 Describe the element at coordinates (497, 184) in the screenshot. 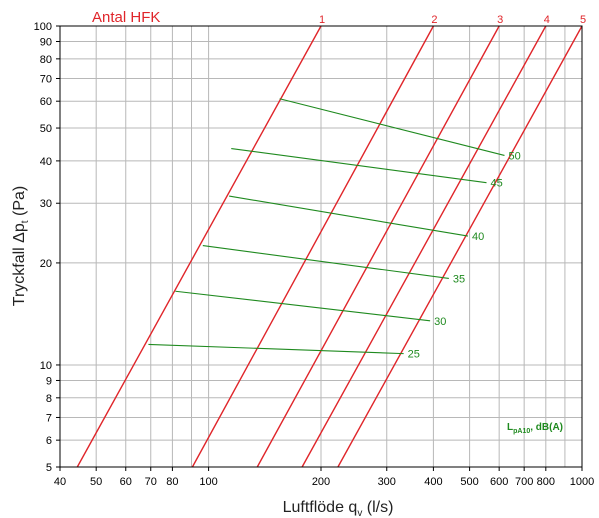

I see `sound-line-label: 45` at that location.